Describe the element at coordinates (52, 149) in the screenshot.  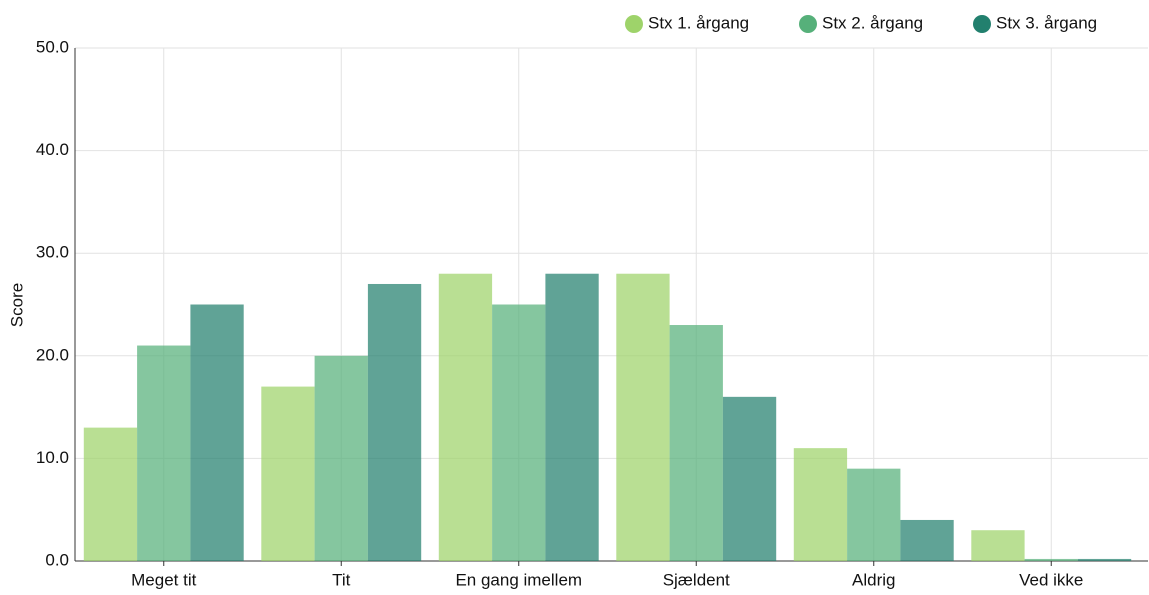
I see `y-tick-label: 40.0` at that location.